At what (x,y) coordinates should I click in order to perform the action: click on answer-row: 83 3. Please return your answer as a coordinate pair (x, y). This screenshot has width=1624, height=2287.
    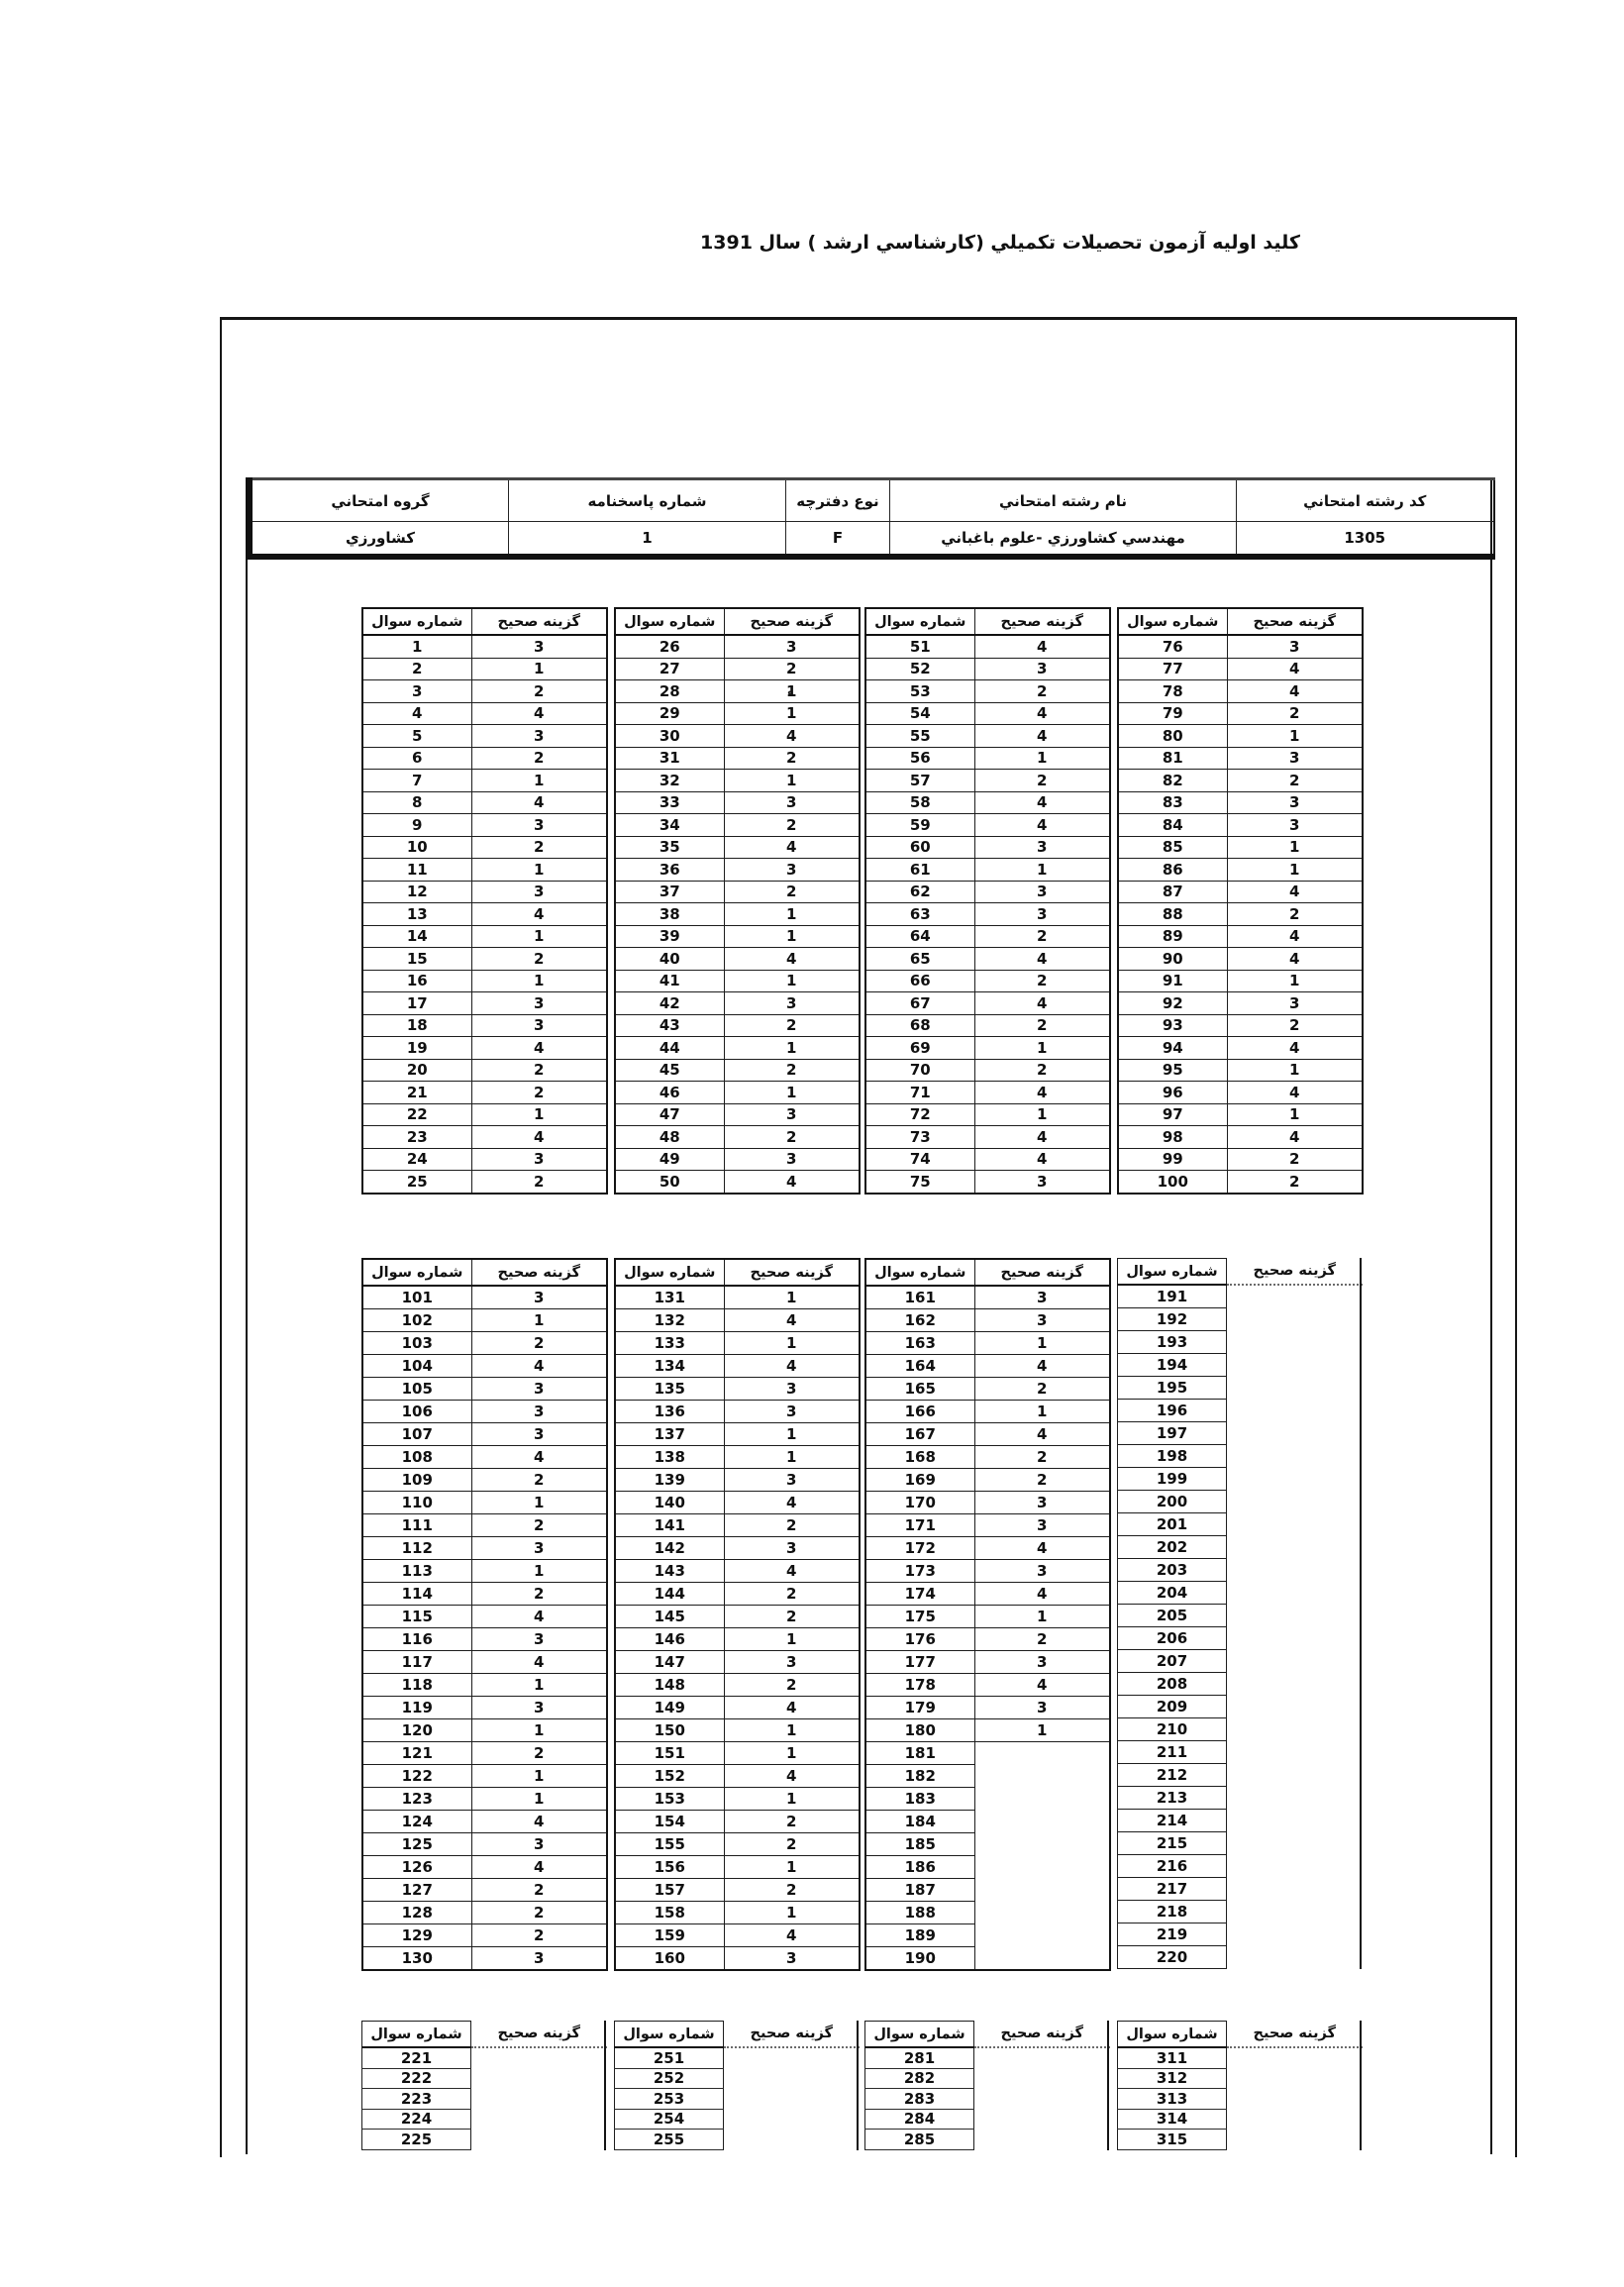
    Looking at the image, I should click on (1240, 802).